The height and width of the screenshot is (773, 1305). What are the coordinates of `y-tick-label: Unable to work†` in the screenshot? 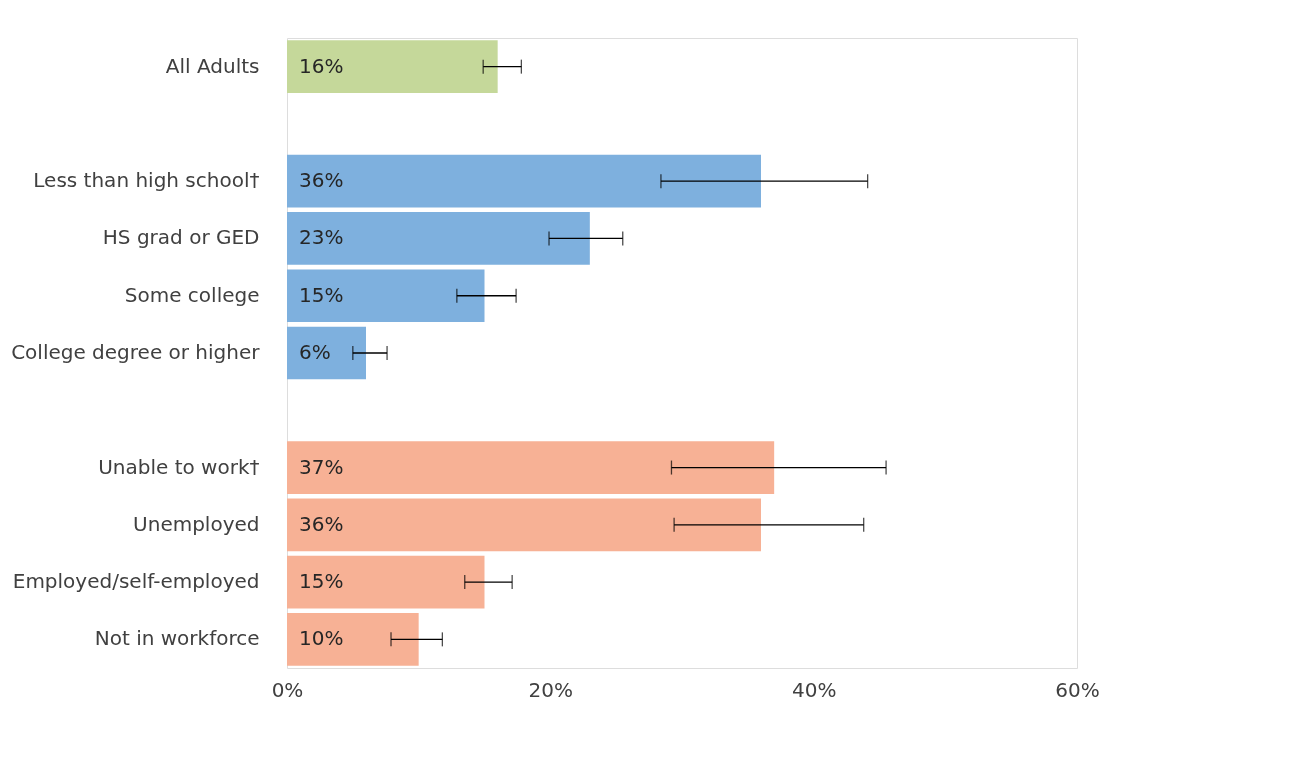 It's located at (179, 466).